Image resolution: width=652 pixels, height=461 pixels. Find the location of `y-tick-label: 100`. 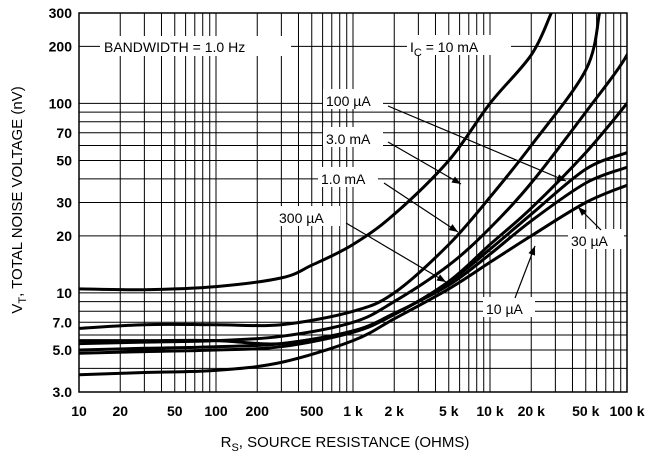

y-tick-label: 100 is located at coordinates (61, 103).